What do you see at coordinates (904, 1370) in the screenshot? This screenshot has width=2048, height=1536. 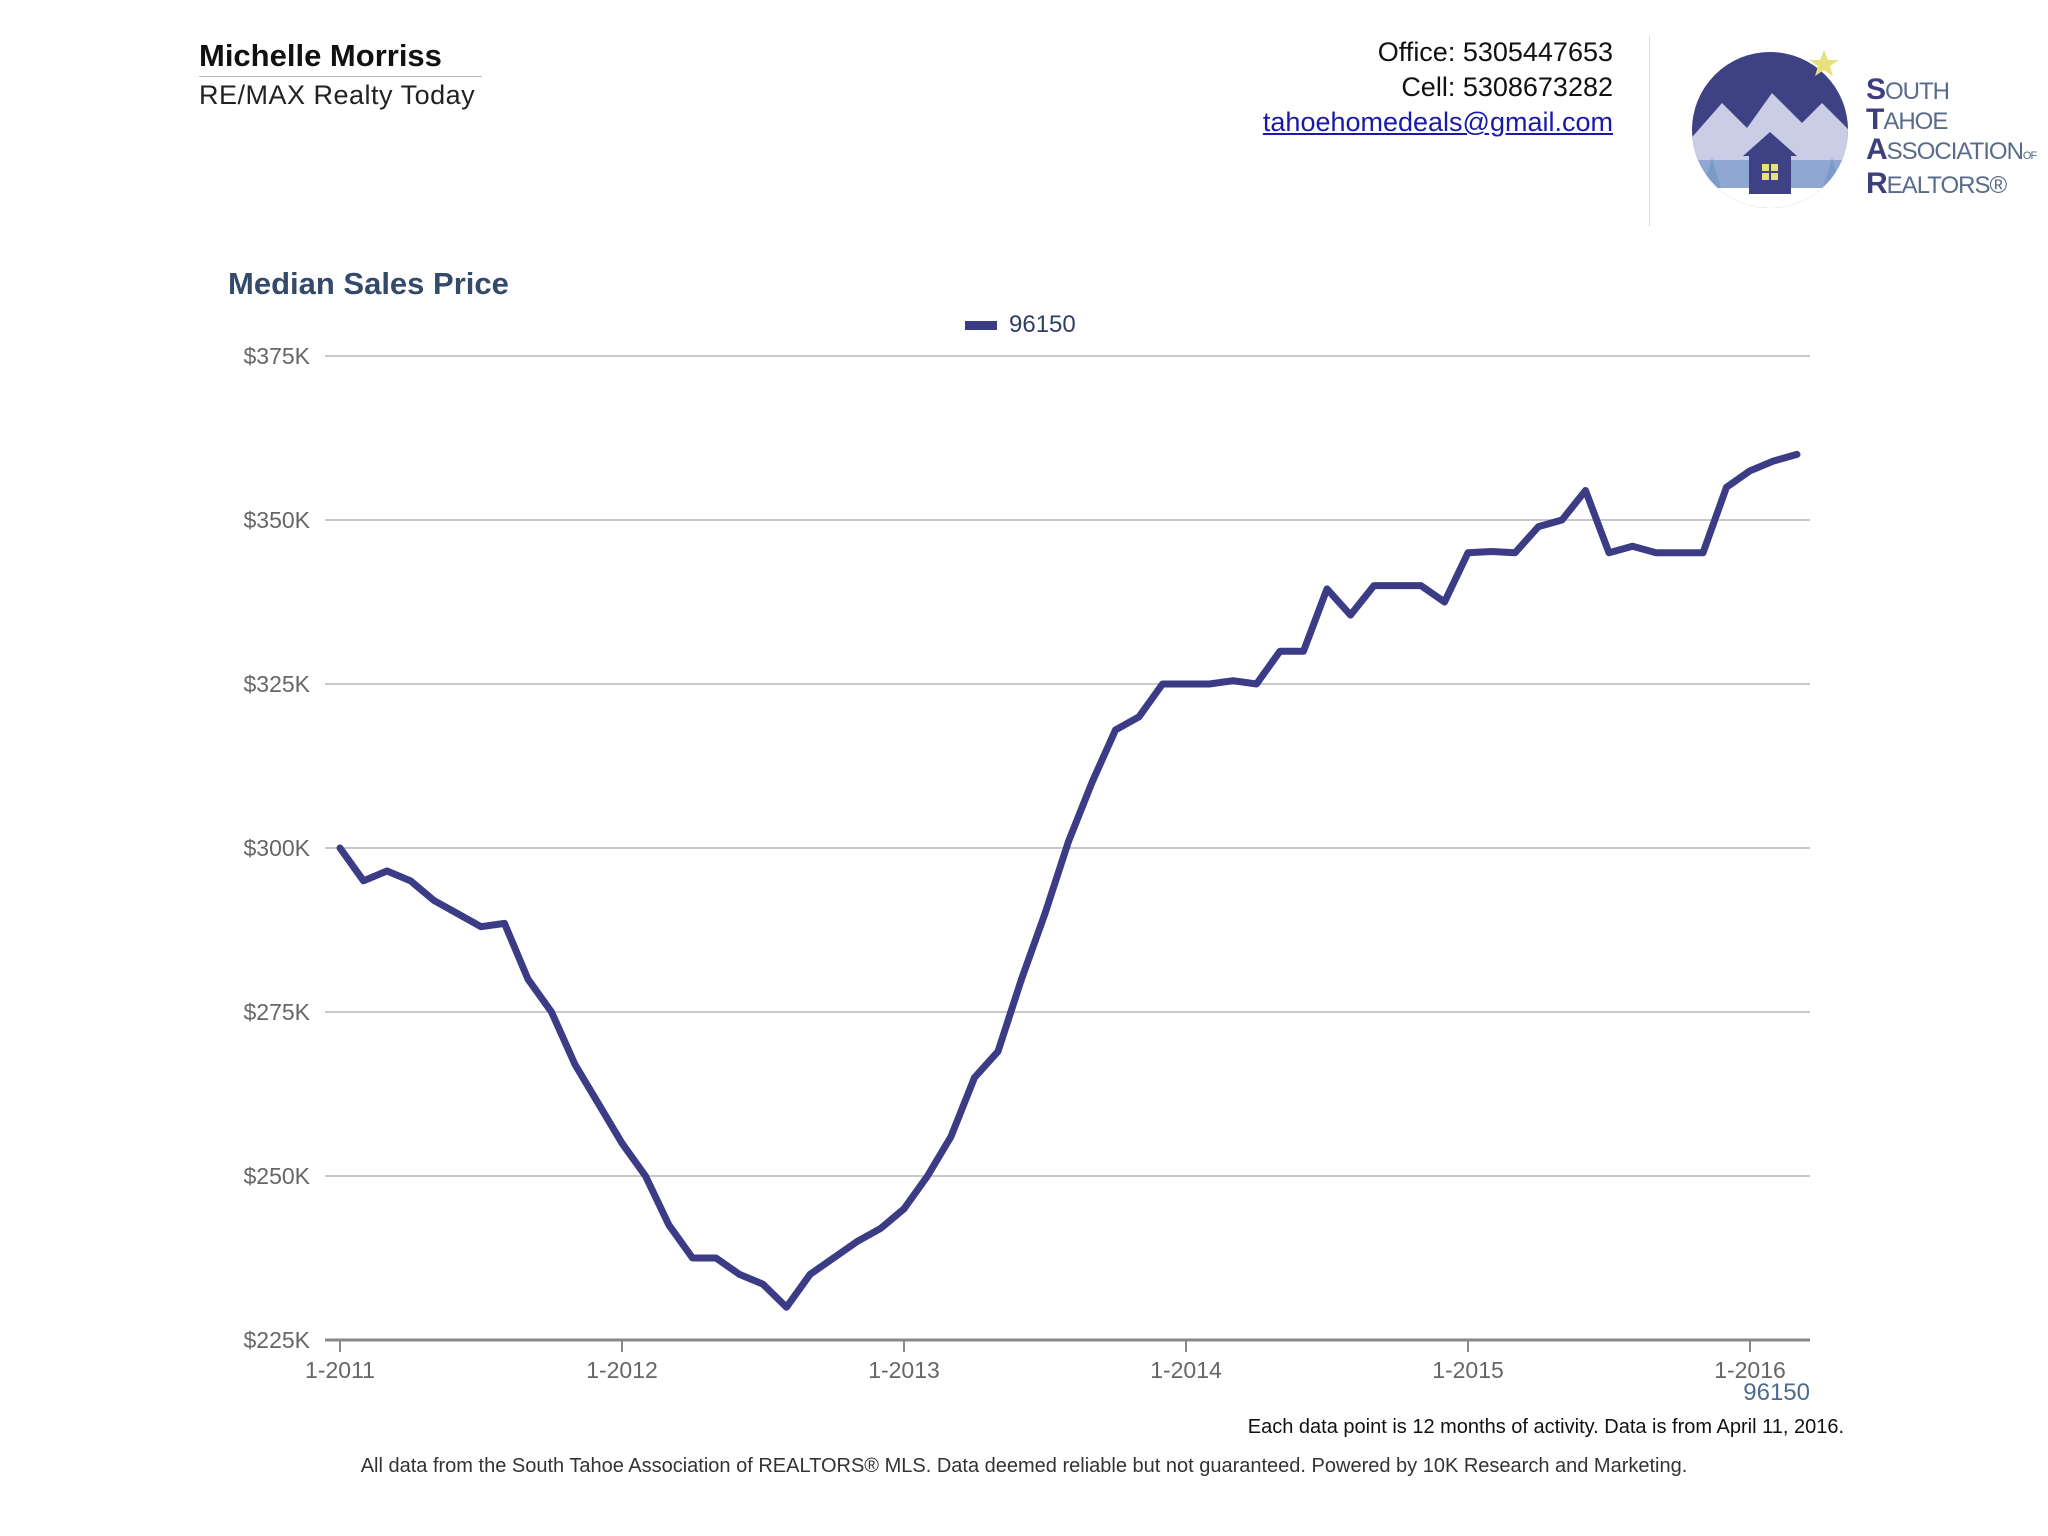 I see `x-tick-label: 1-2013` at bounding box center [904, 1370].